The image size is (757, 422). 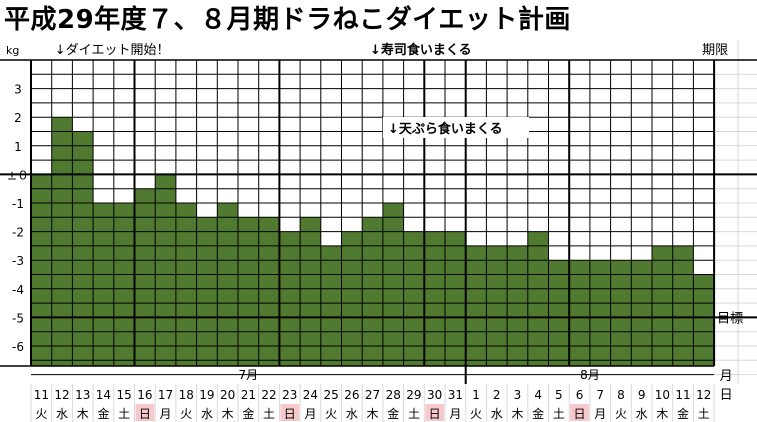 I want to click on y-tick-label: -1, so click(x=18, y=204).